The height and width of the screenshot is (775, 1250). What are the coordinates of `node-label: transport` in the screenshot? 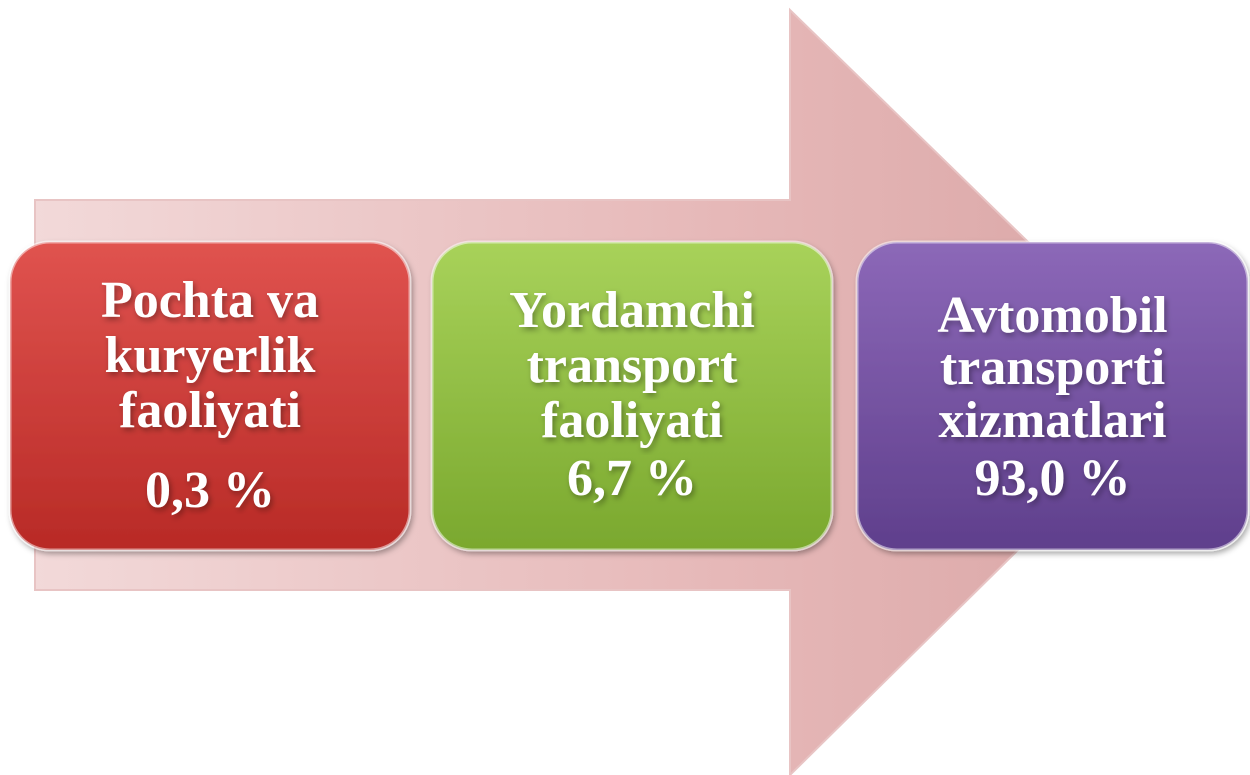 It's located at (633, 365).